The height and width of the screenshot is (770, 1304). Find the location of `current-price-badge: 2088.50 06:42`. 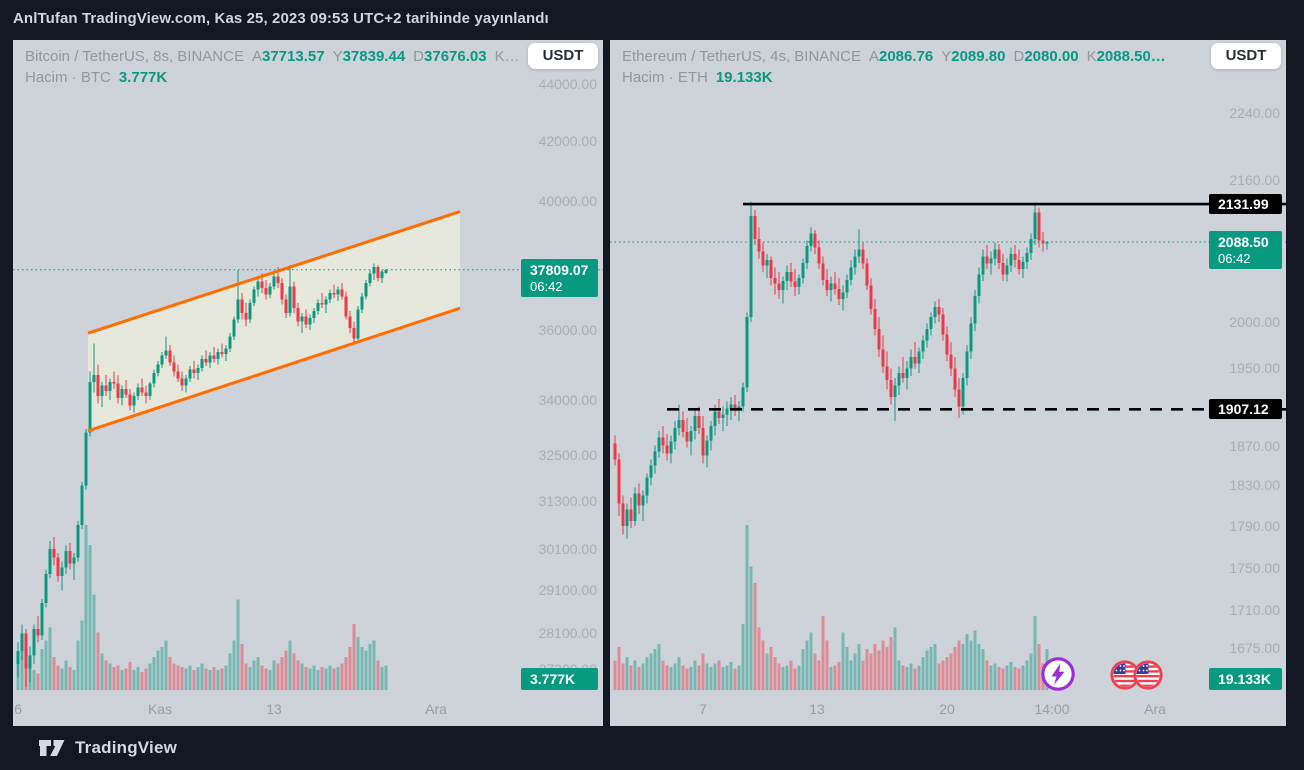

current-price-badge: 2088.50 06:42 is located at coordinates (1245, 249).